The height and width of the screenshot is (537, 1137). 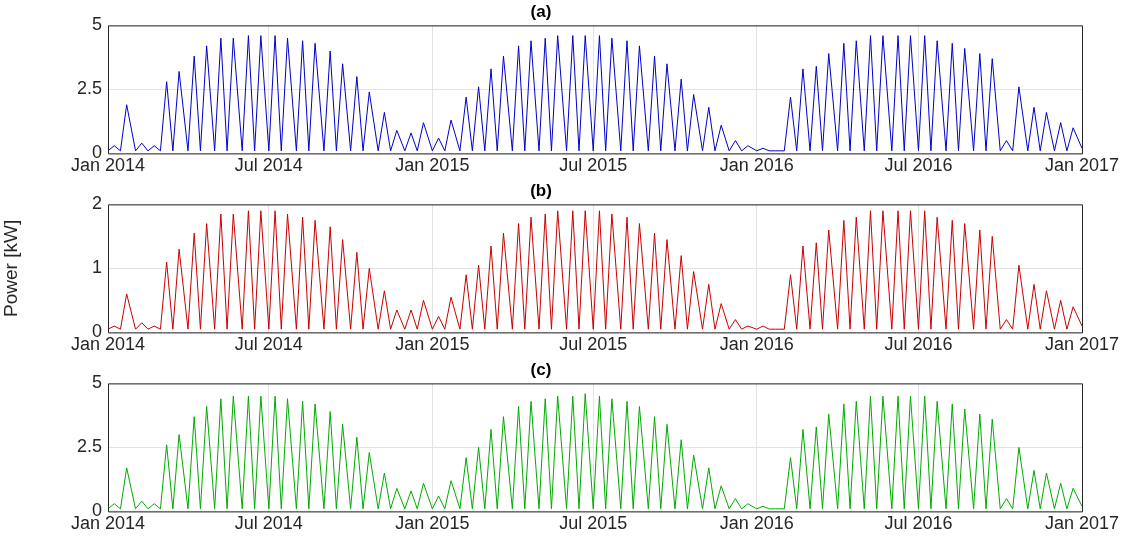 I want to click on chart-title: (b), so click(x=541, y=190).